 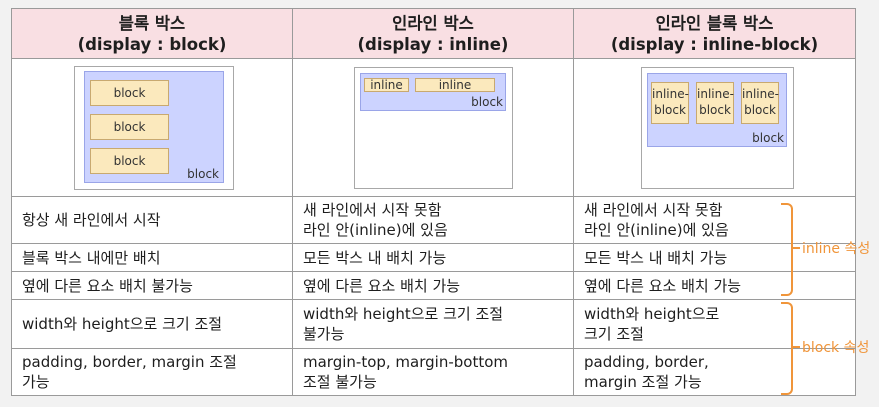 I want to click on block-container-label: block, so click(x=203, y=174).